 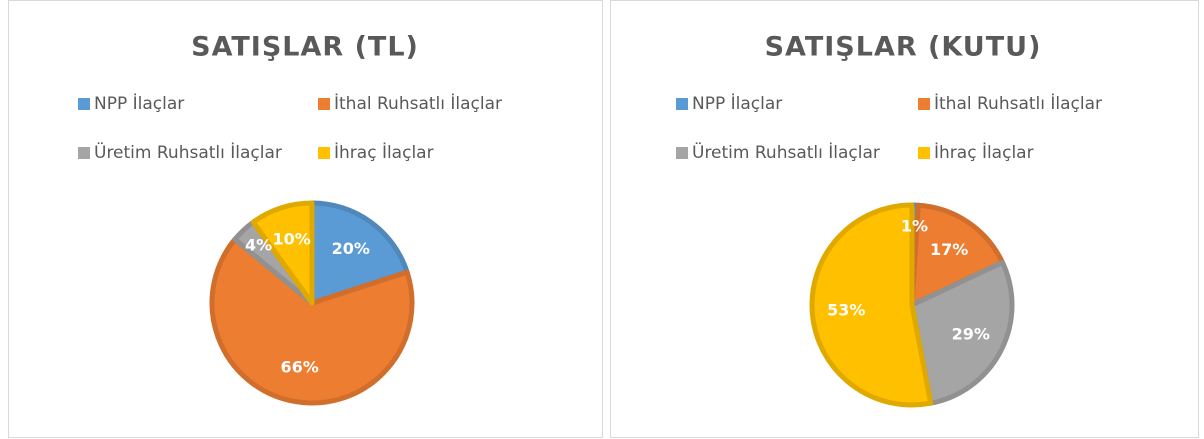 I want to click on data-label: 20%, so click(x=351, y=248).